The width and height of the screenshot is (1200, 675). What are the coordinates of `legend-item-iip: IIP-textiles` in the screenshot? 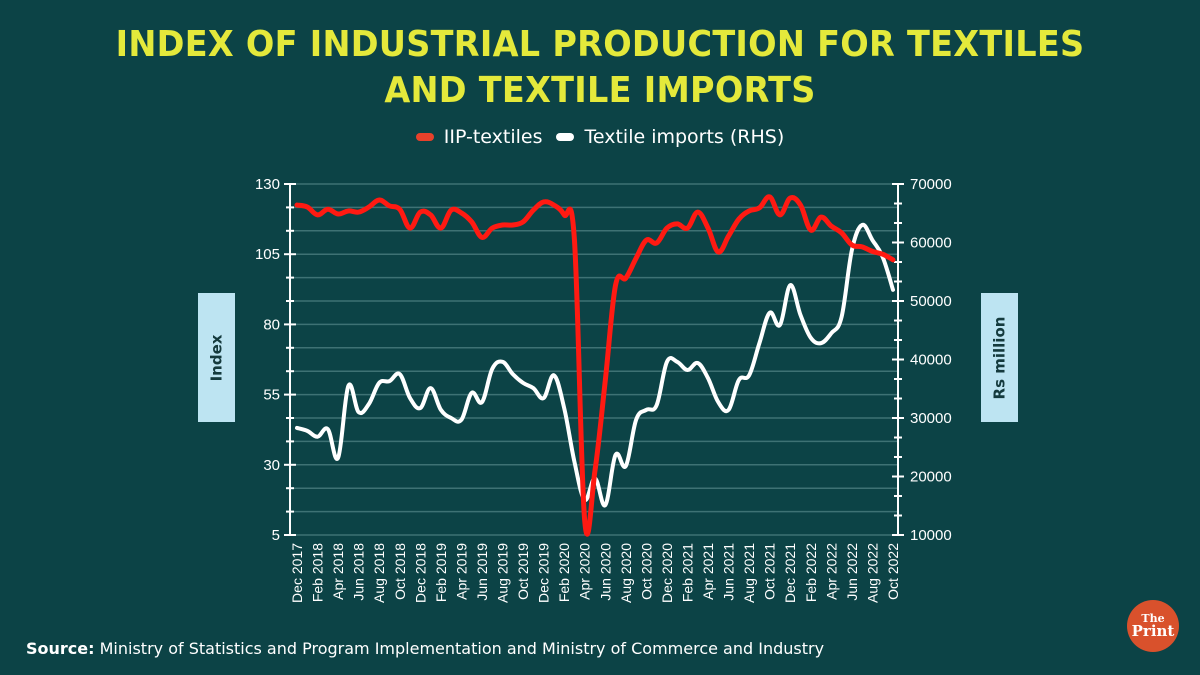 It's located at (479, 137).